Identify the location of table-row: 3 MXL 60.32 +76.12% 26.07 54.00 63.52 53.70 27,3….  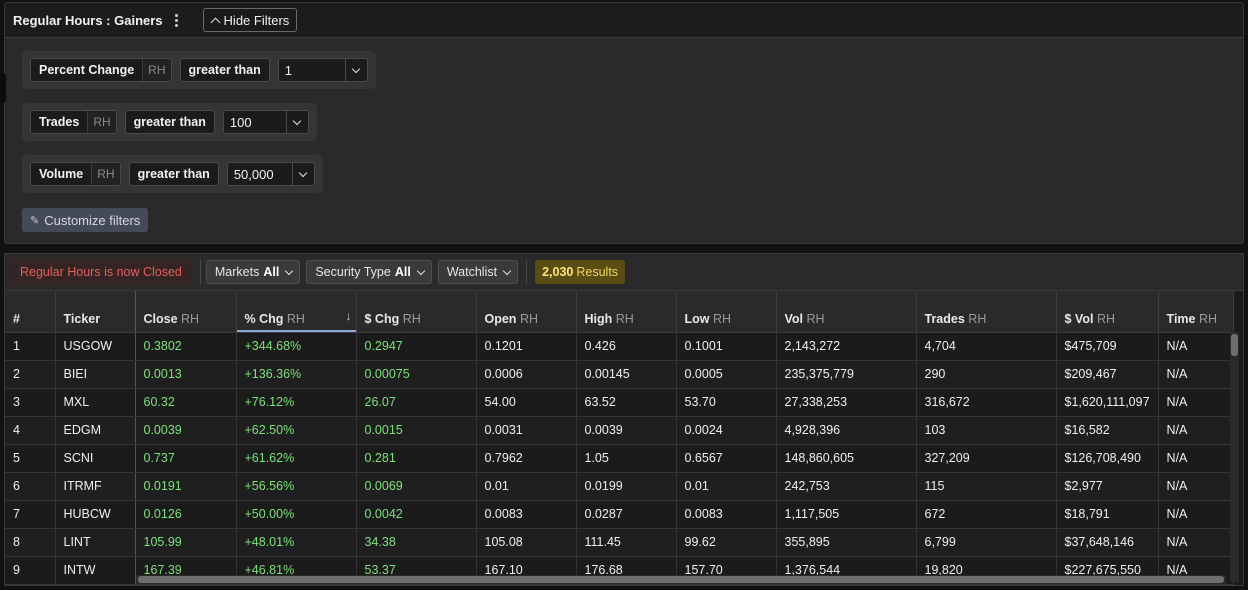
(619, 402).